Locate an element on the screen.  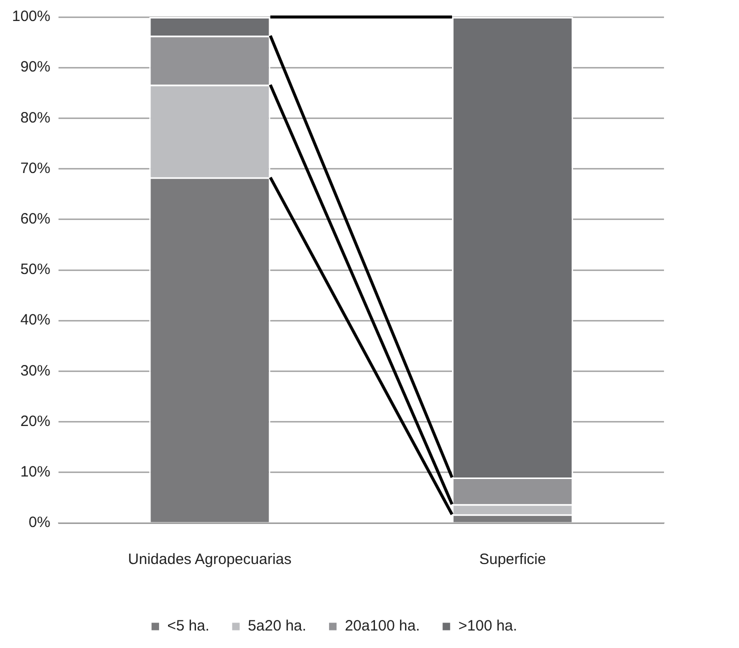
legend-label: 20a100 ha. is located at coordinates (382, 626).